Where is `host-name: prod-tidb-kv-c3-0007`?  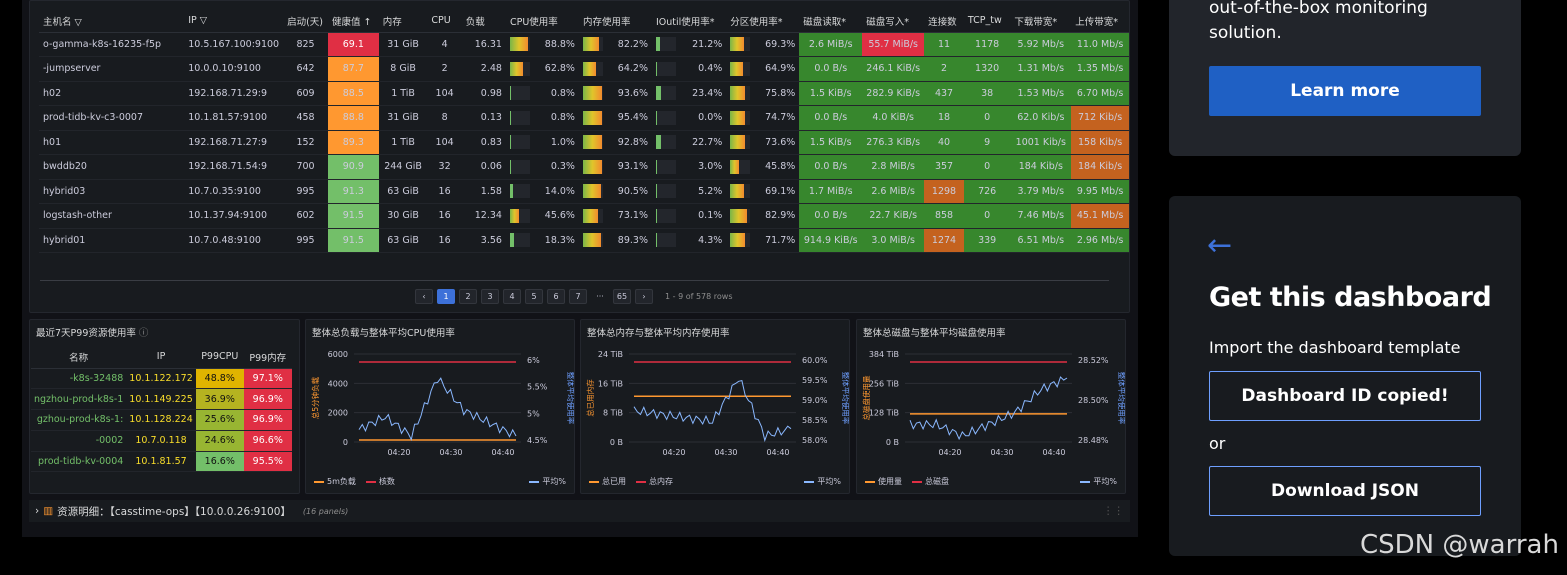
host-name: prod-tidb-kv-c3-0007 is located at coordinates (112, 118).